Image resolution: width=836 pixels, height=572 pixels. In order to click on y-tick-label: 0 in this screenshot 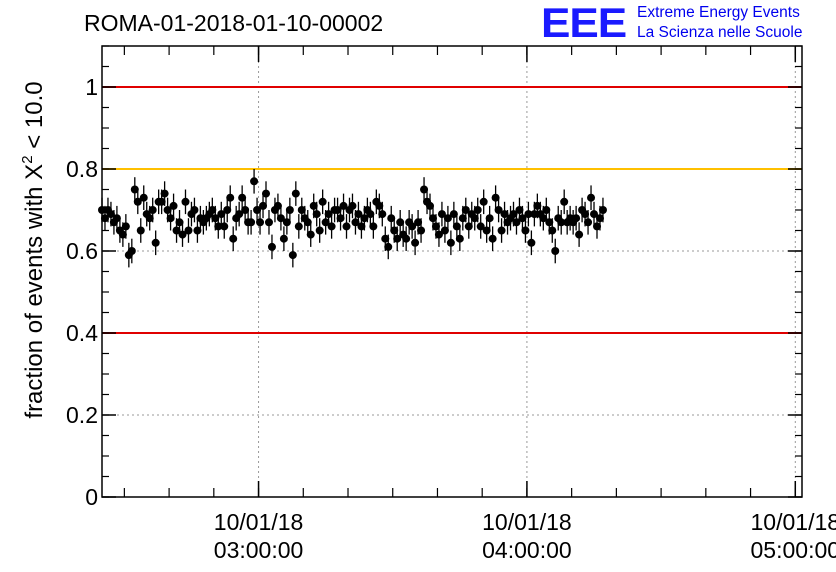, I will do `click(91, 497)`.